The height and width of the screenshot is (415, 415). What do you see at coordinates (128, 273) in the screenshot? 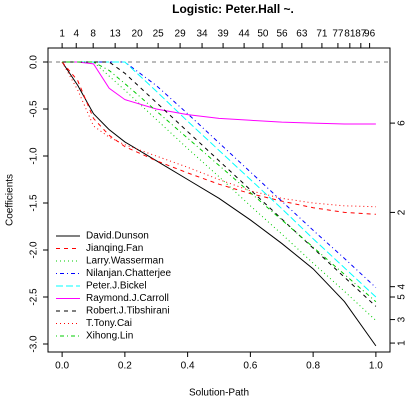
I see `legend-label: Nilanjan.Chatterjee` at bounding box center [128, 273].